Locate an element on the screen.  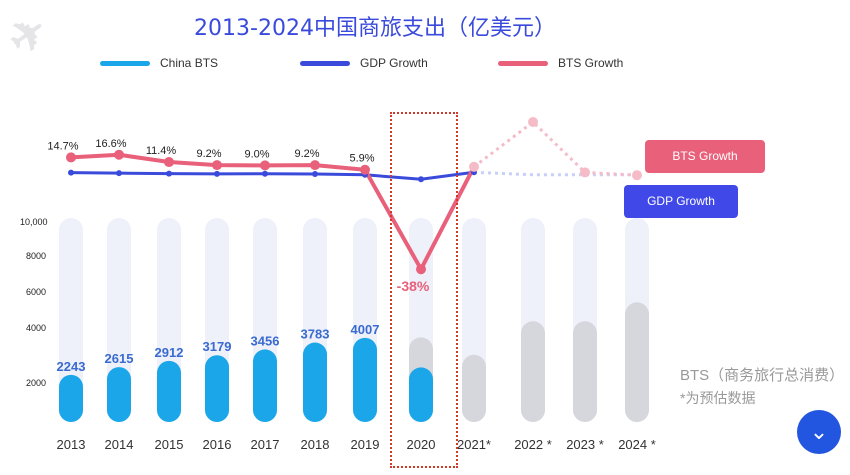
x-tick-label: 2013 is located at coordinates (71, 444).